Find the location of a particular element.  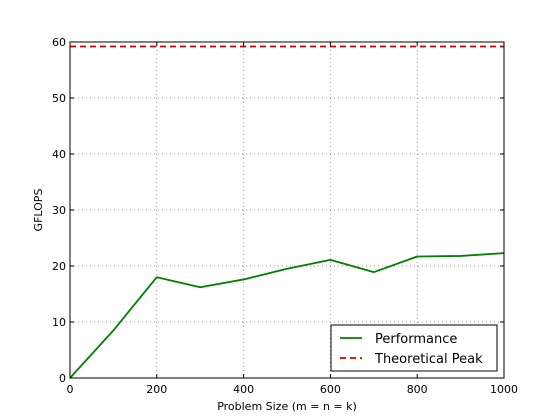

y-tick-label-4: 40 is located at coordinates (59, 154).